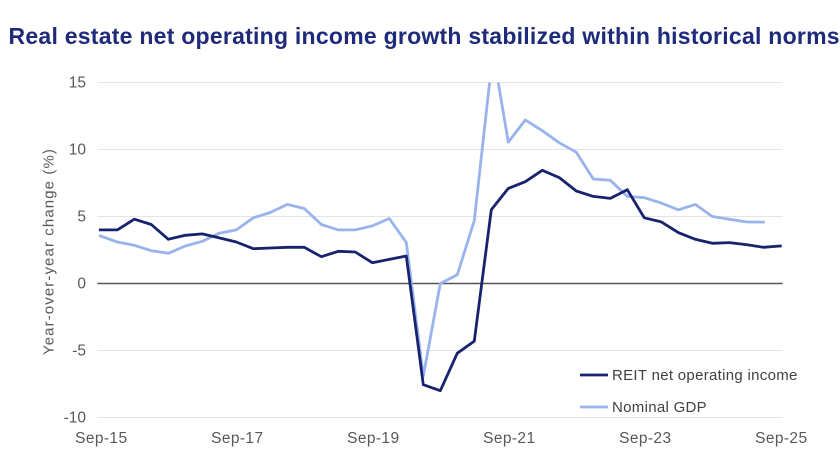 The image size is (840, 472). I want to click on svg-text: 10, so click(78, 150).